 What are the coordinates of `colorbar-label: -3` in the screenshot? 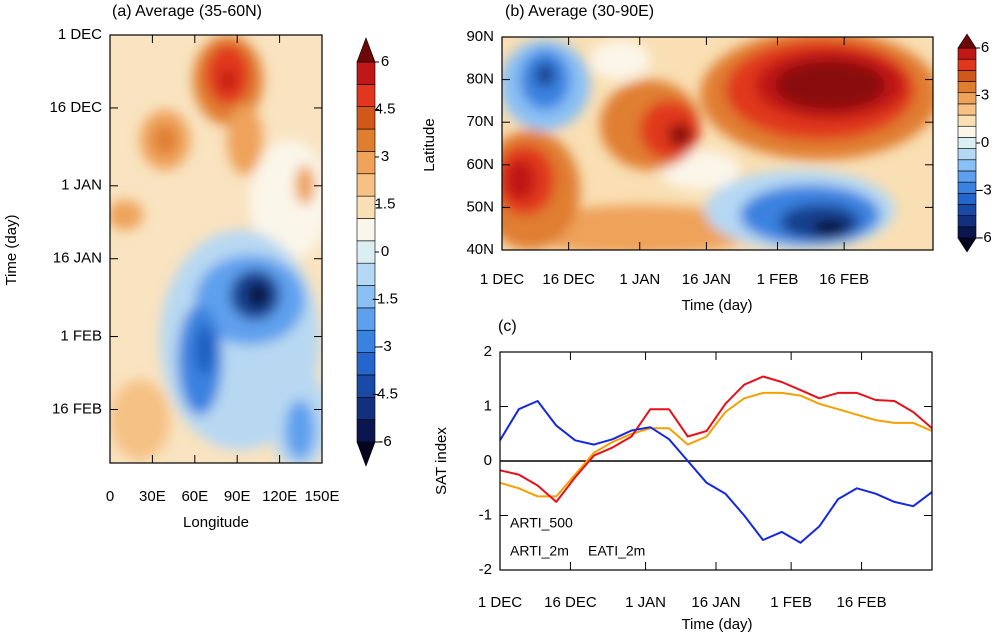 It's located at (984, 189).